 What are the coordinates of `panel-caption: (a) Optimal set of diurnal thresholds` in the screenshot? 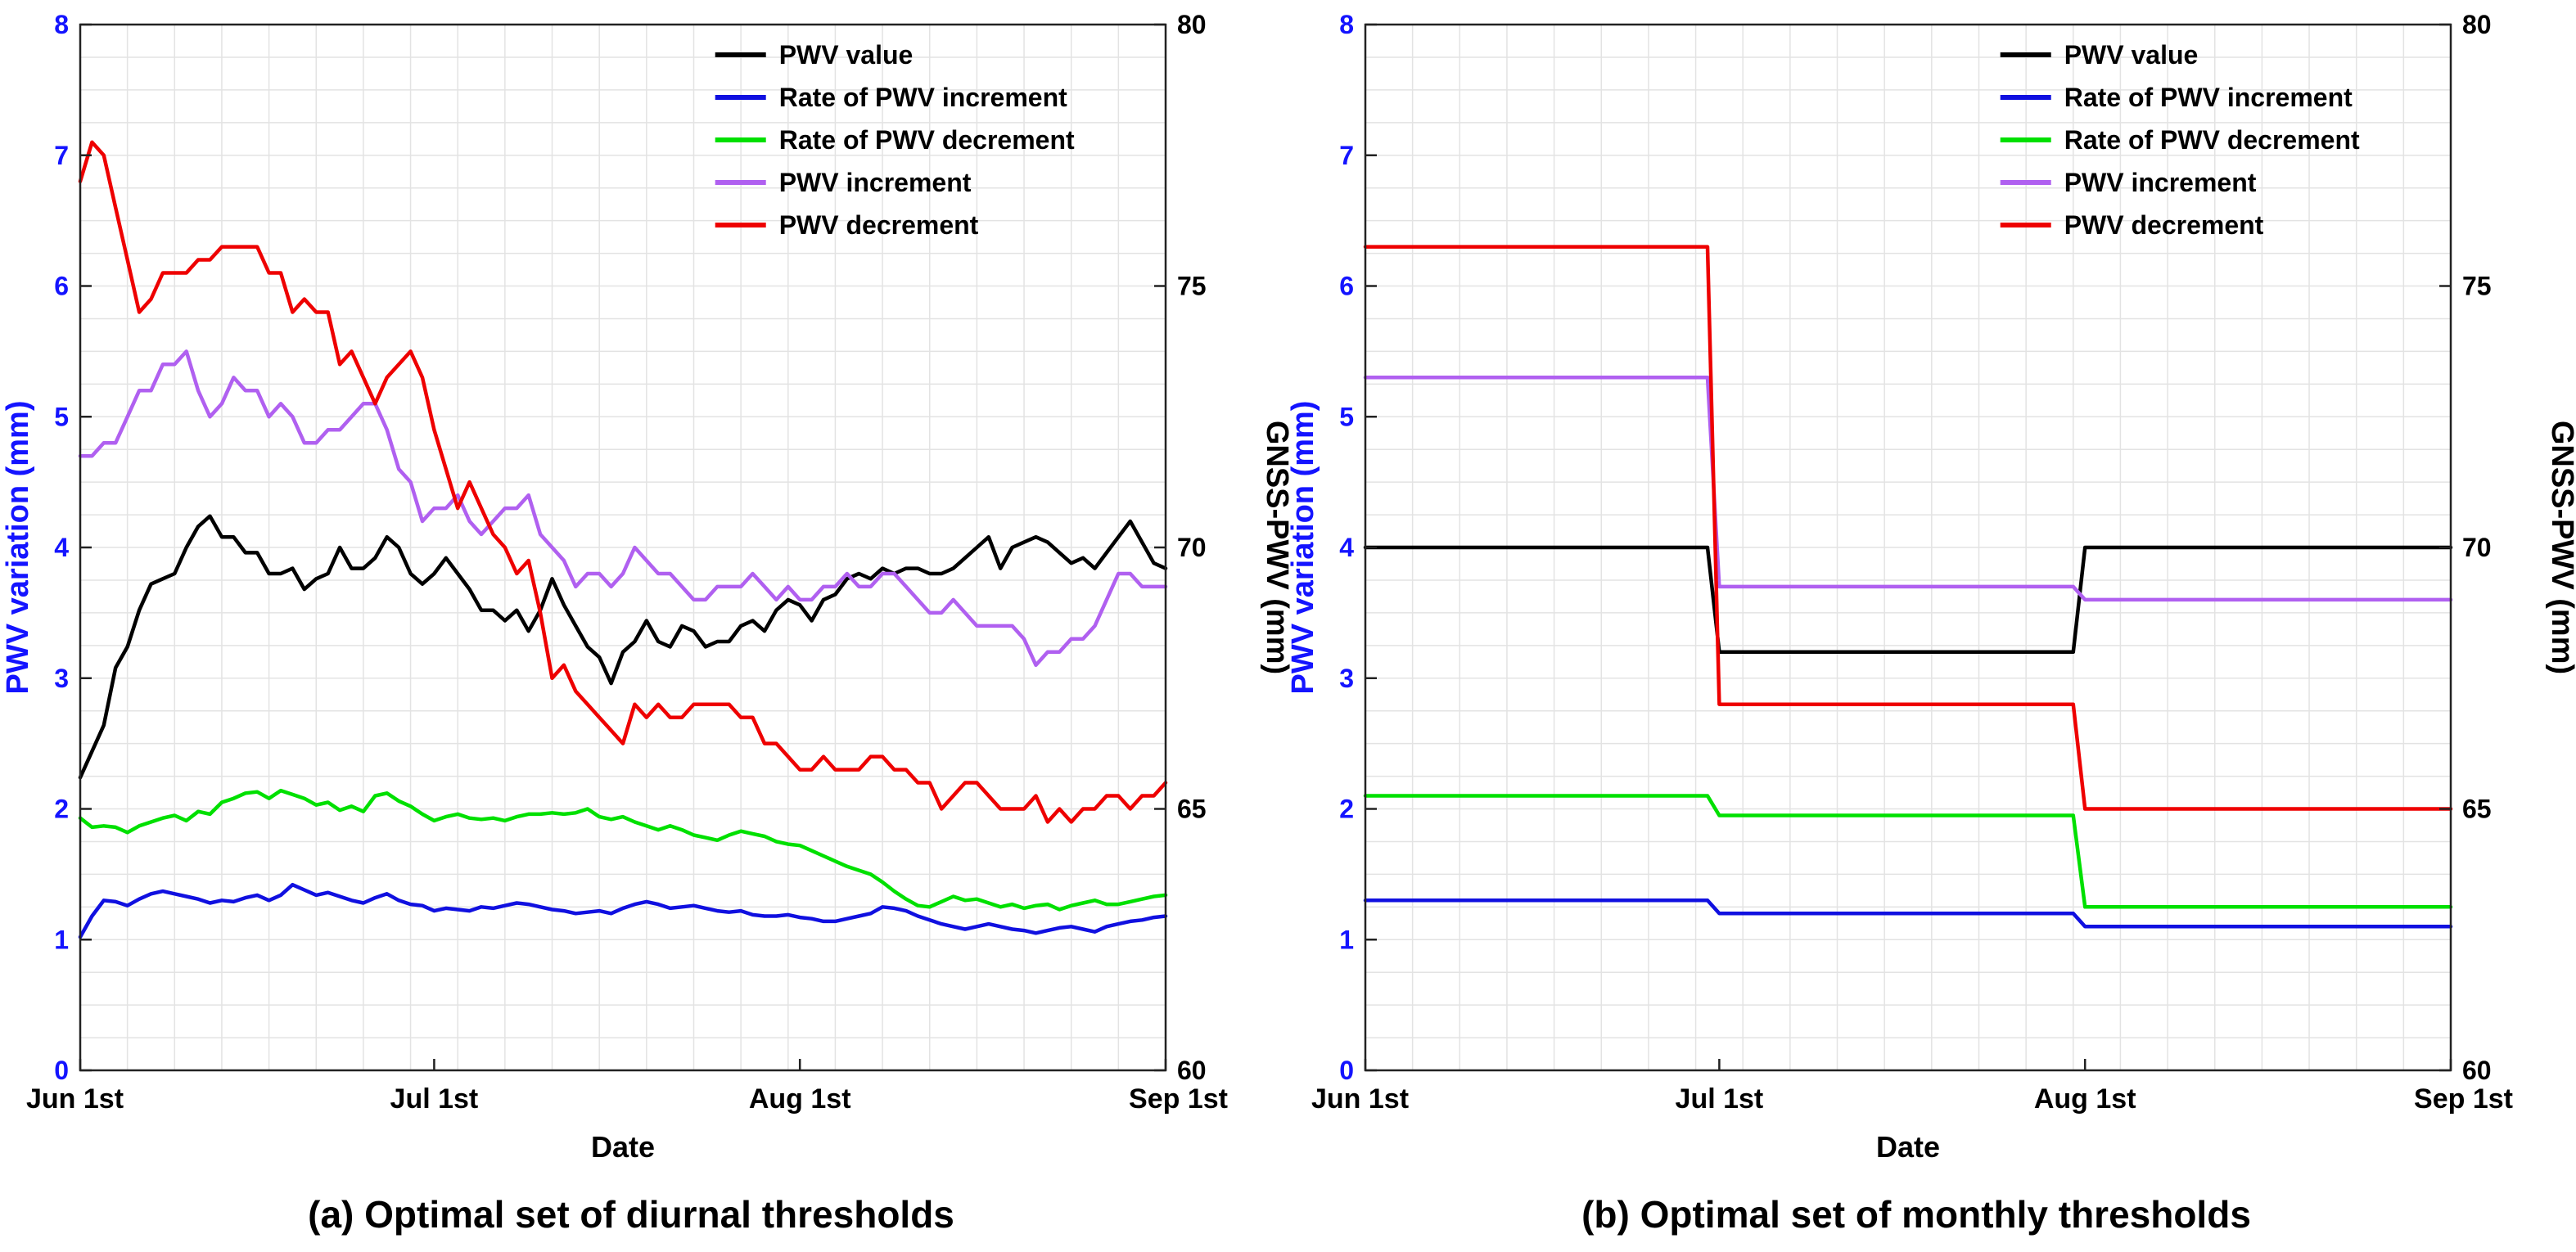 It's located at (631, 1214).